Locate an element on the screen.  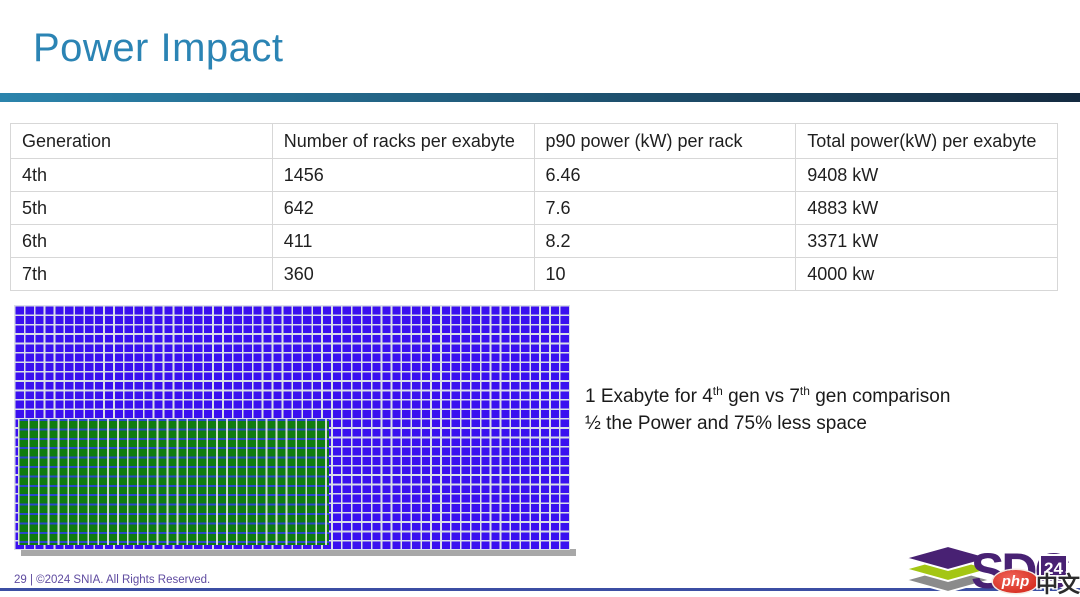
col-header-generation: Generation is located at coordinates (141, 141).